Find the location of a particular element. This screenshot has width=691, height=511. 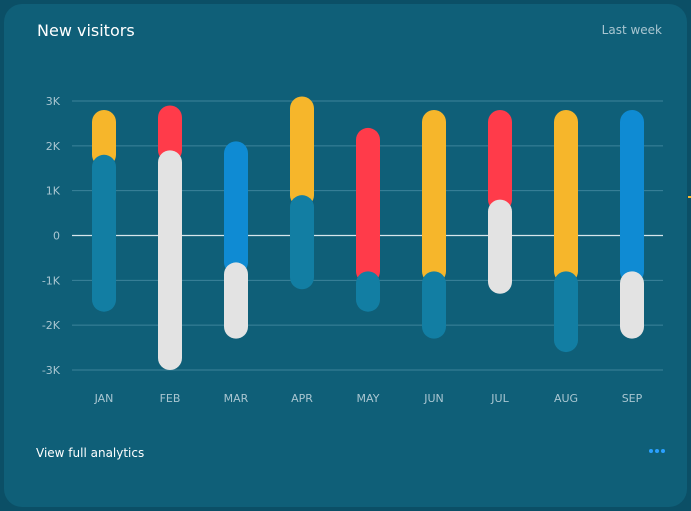

bar-sep-upper is located at coordinates (632, 196).